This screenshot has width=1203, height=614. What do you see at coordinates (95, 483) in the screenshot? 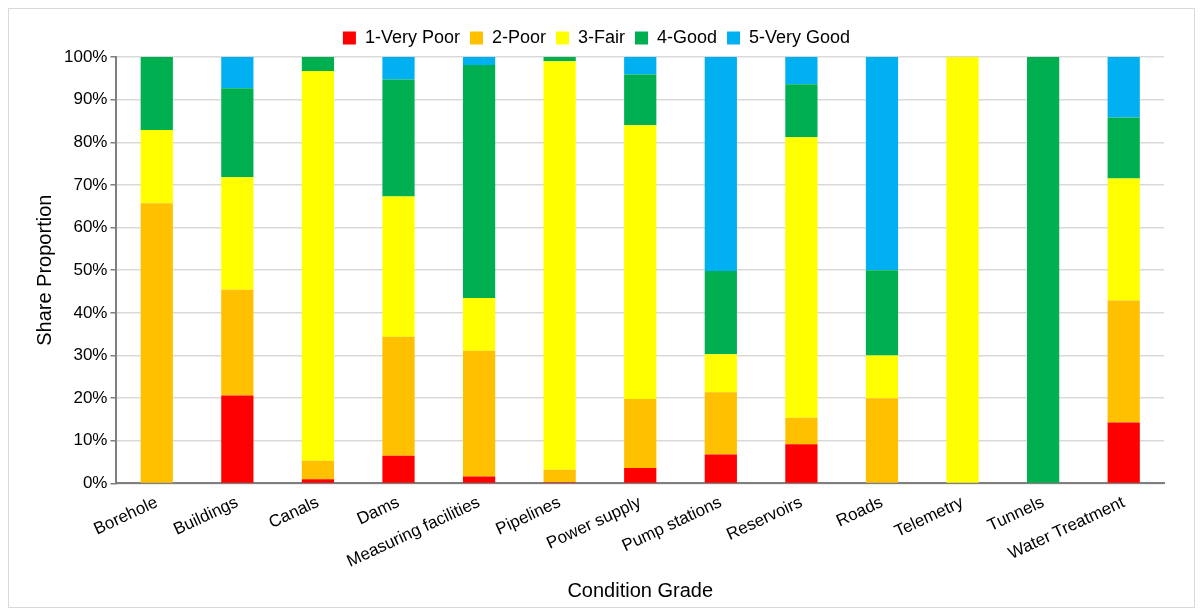
I see `y-tick-label: 0%` at bounding box center [95, 483].